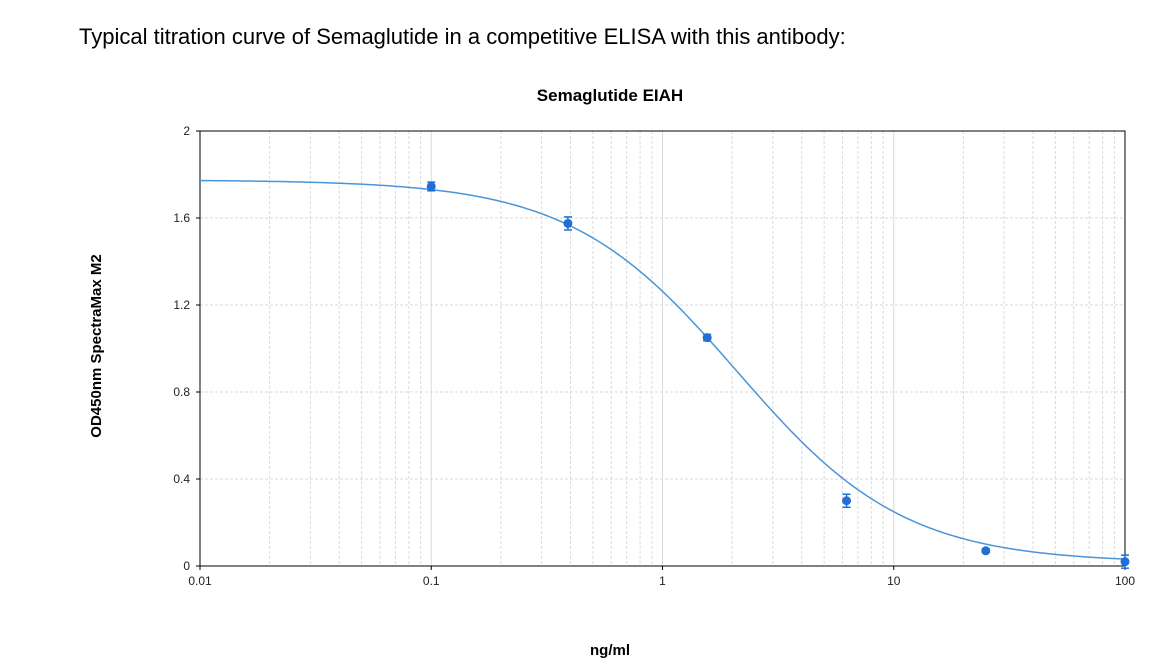 This screenshot has width=1153, height=669. I want to click on x-tick-label: 0.1, so click(431, 581).